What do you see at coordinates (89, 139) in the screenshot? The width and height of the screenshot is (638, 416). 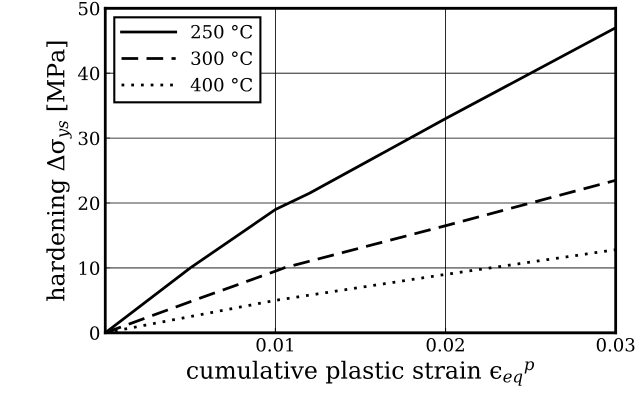 I see `y-tick-label: 30` at bounding box center [89, 139].